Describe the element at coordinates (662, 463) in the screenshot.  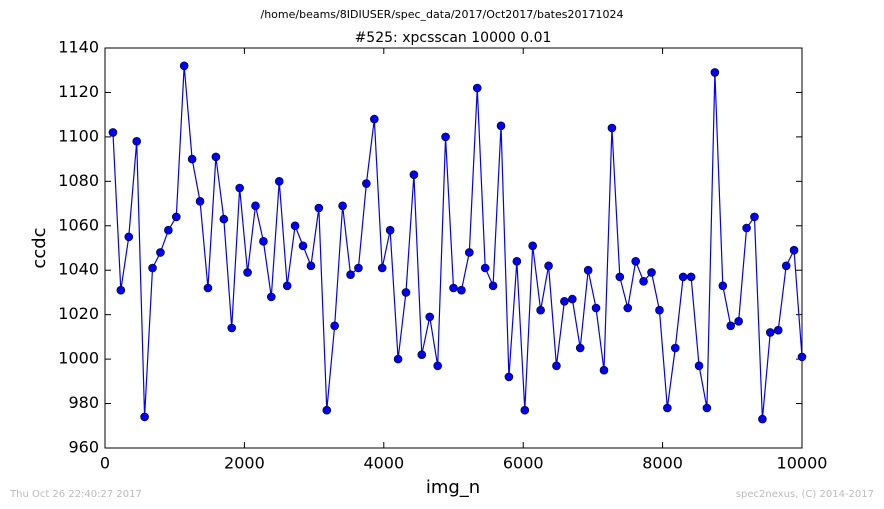
I see `x-tick-label: 8000` at that location.